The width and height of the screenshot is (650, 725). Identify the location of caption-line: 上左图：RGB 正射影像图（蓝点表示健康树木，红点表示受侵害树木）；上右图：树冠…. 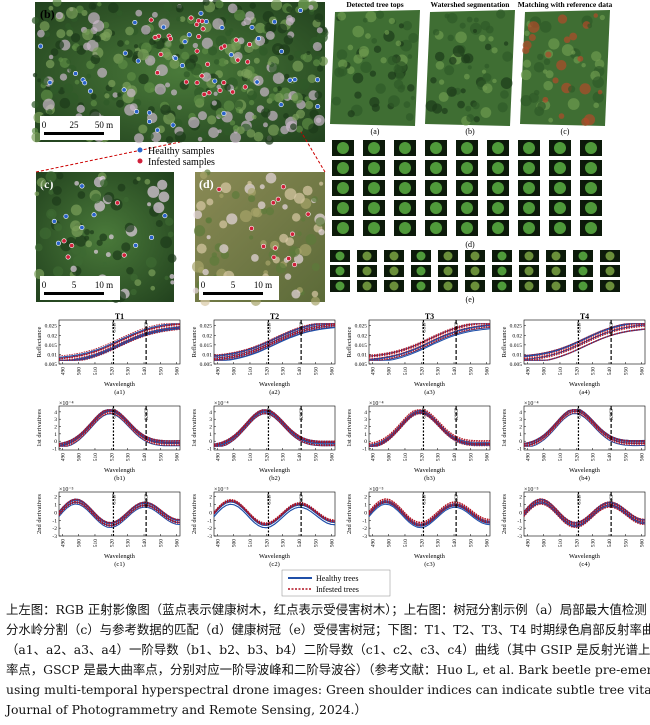
(328, 609).